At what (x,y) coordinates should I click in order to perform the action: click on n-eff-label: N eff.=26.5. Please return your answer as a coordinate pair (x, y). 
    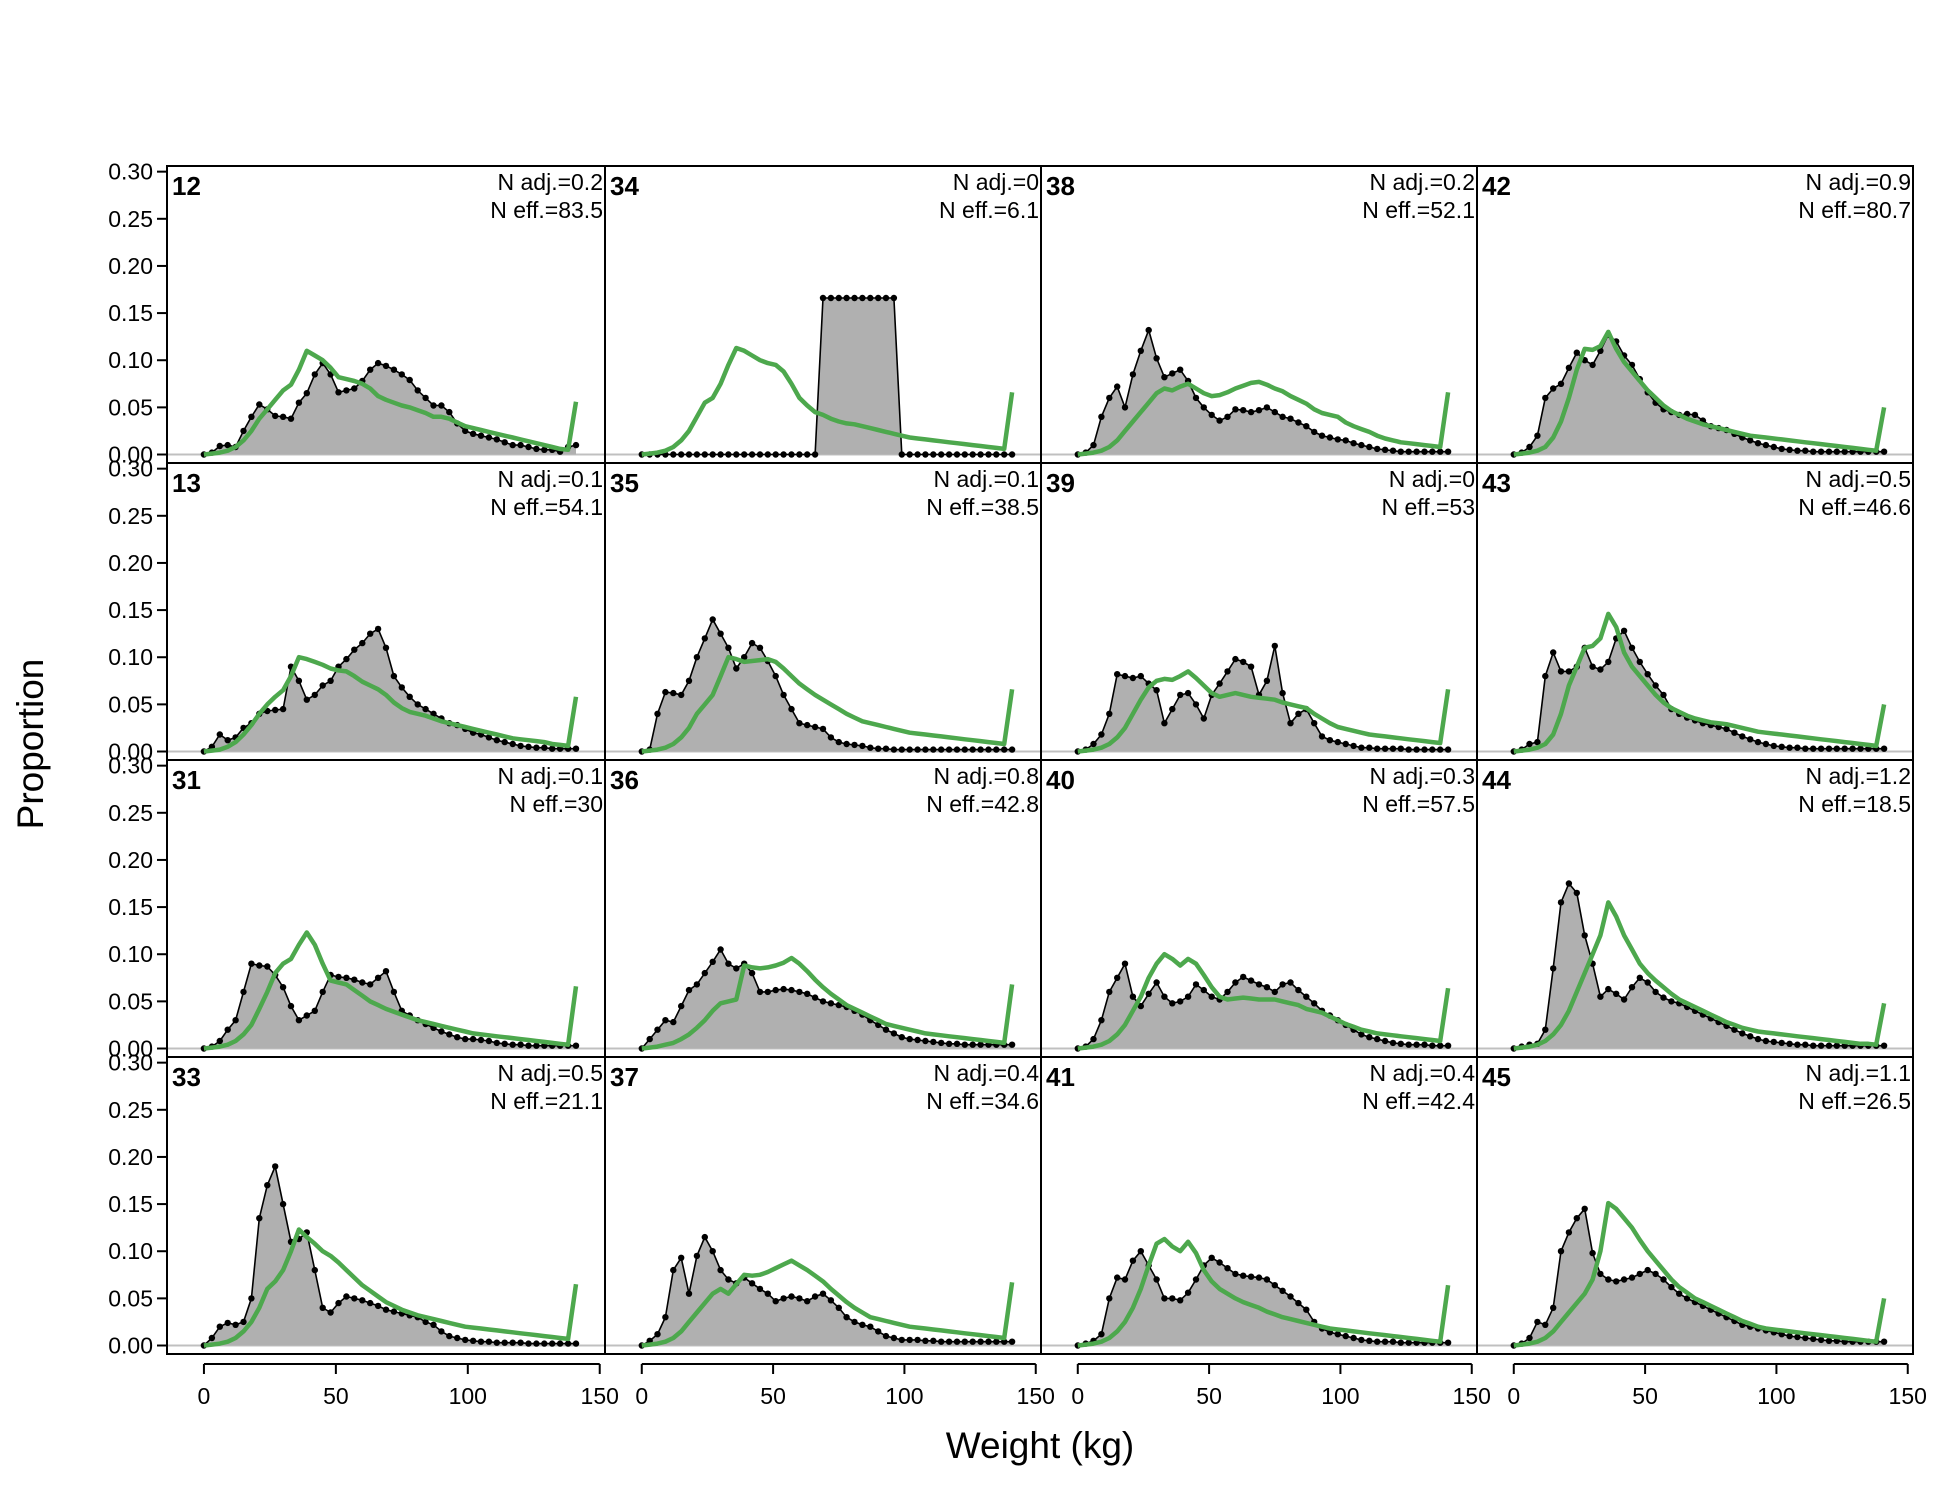
    Looking at the image, I should click on (1854, 1101).